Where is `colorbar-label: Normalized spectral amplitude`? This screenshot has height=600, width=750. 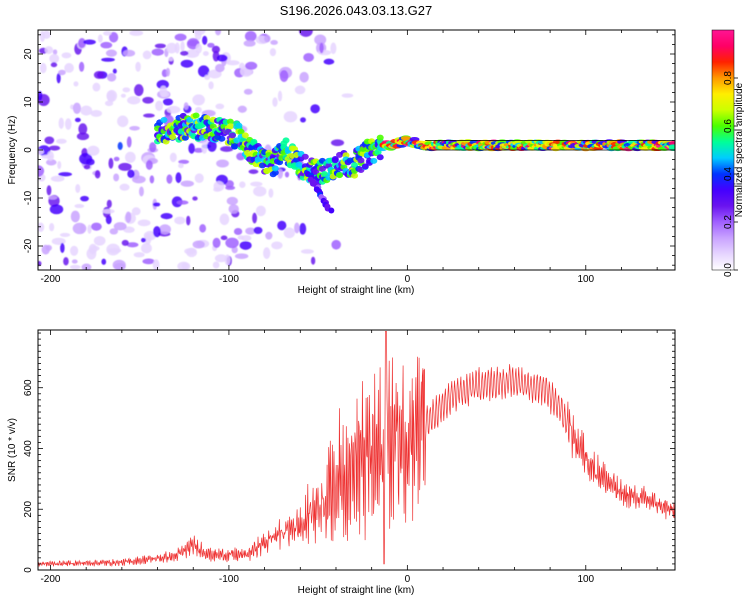
colorbar-label: Normalized spectral amplitude is located at coordinates (739, 149).